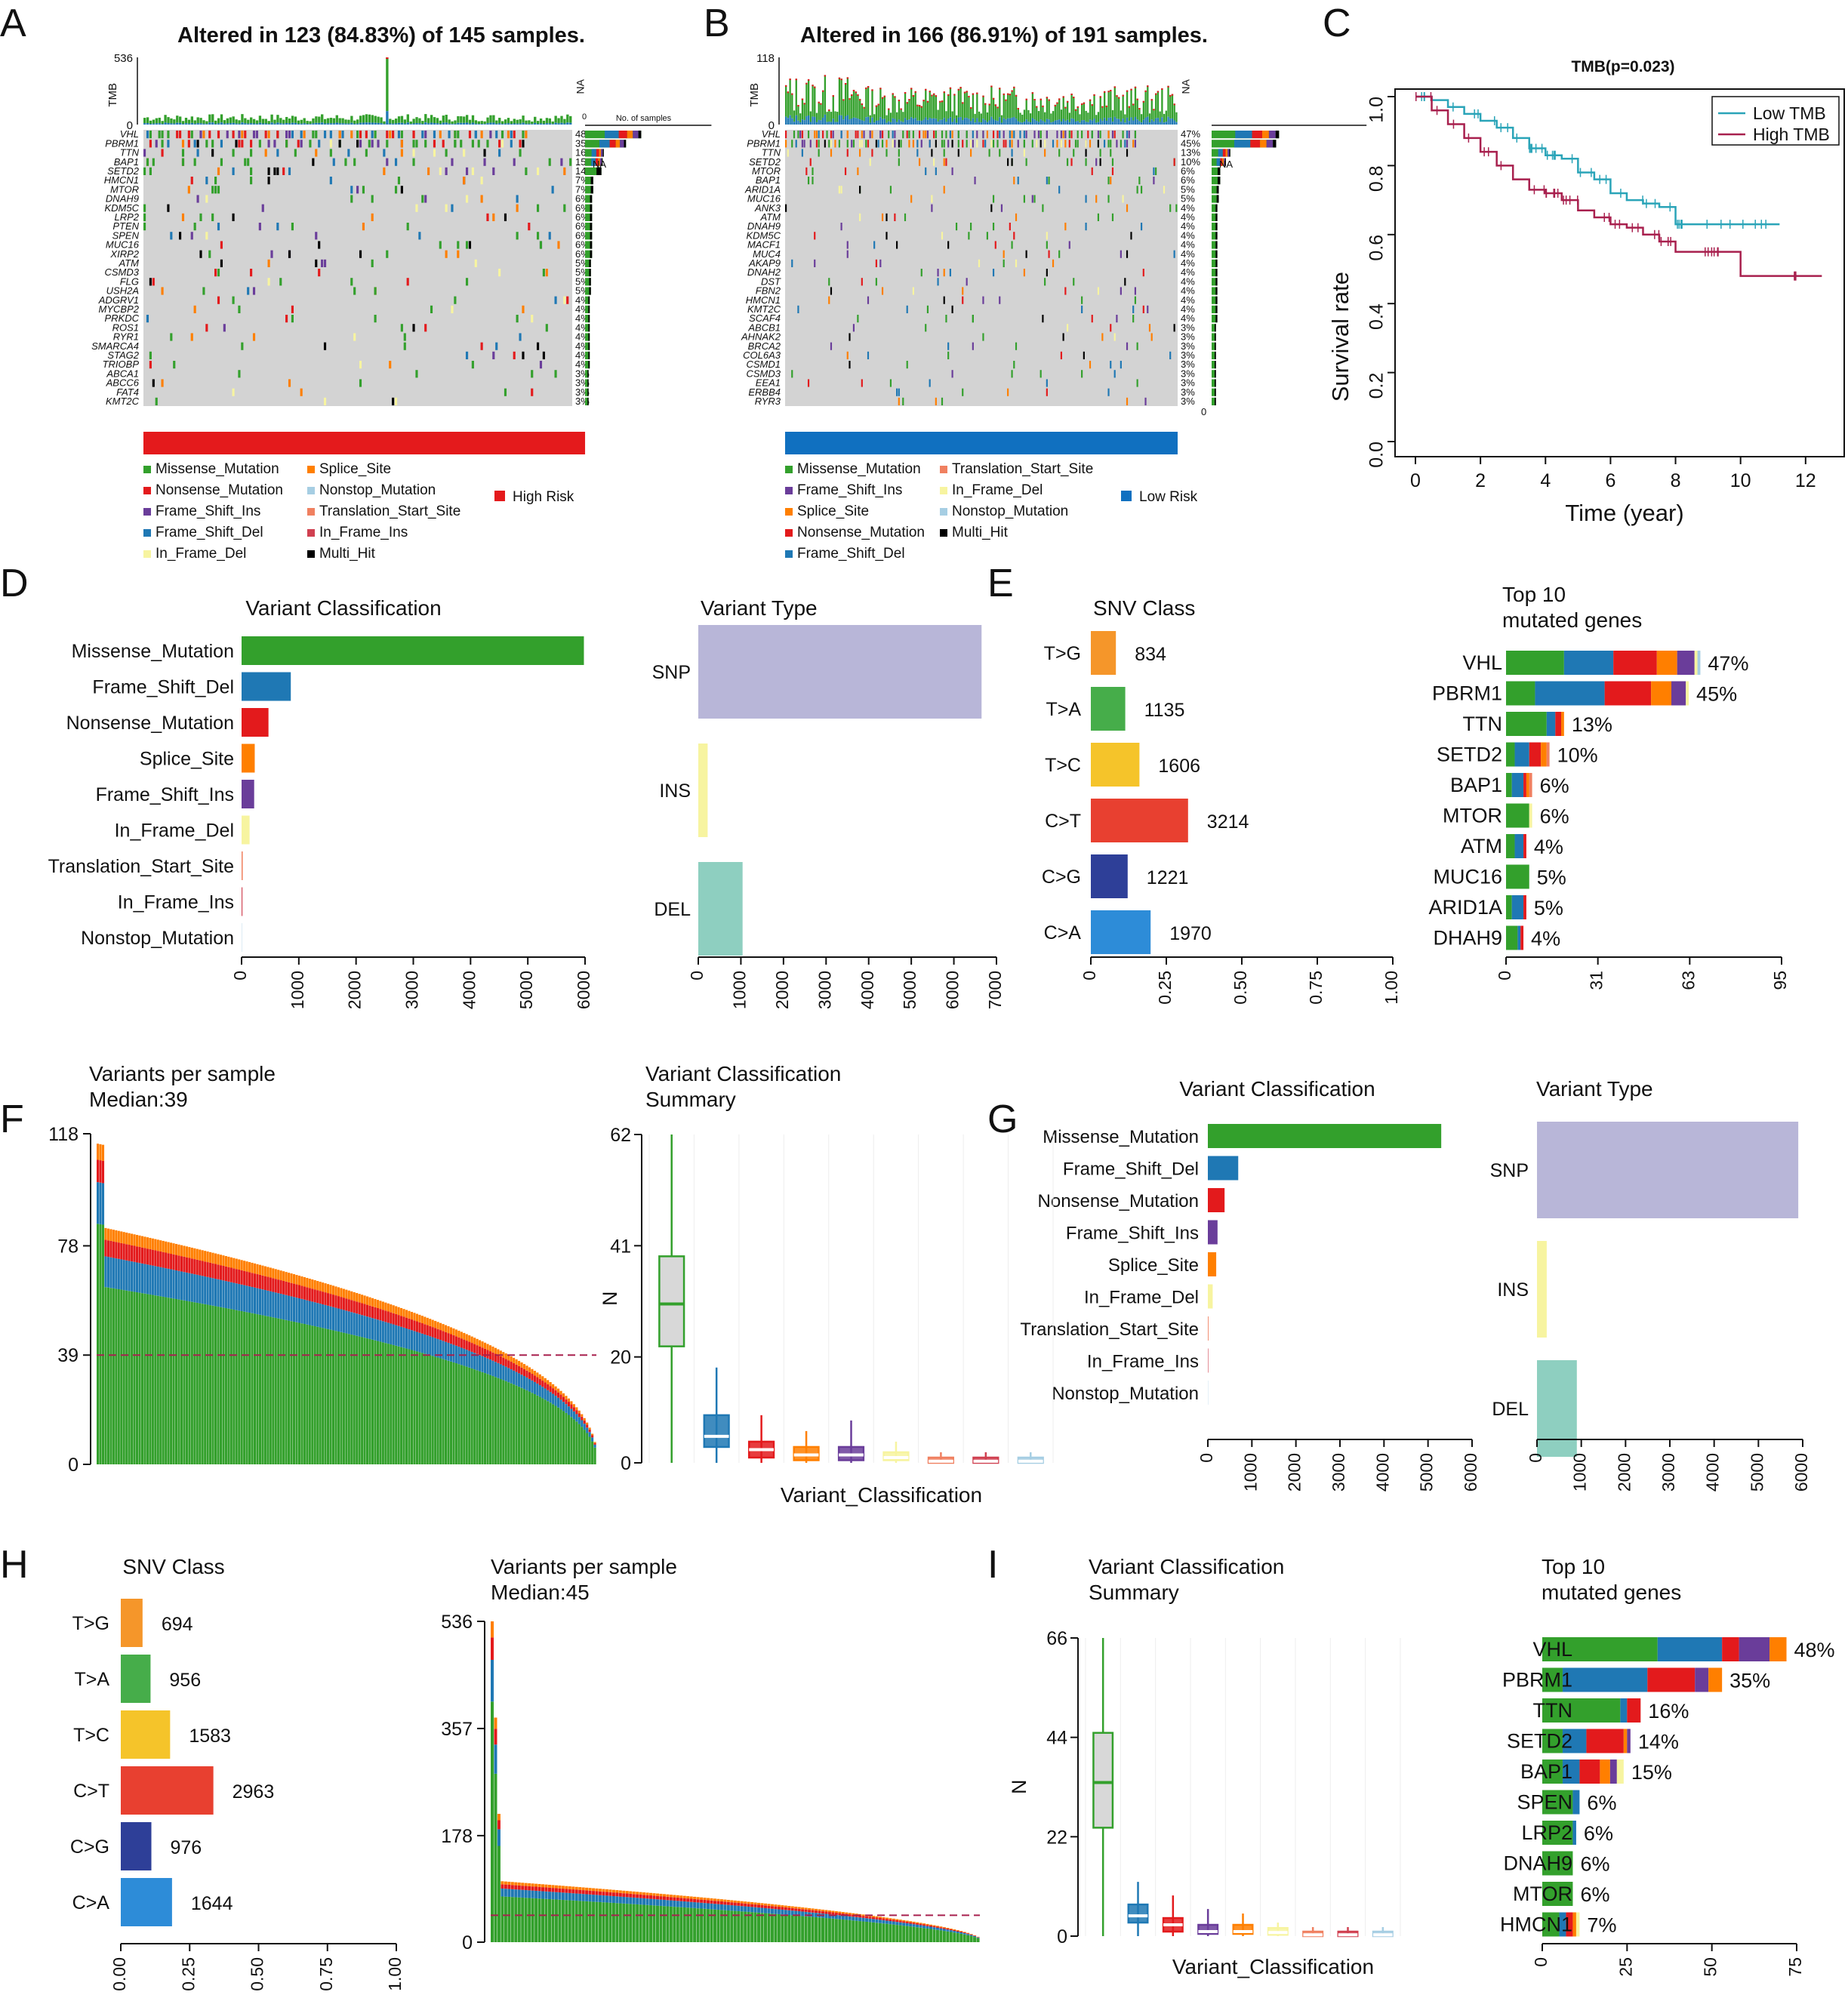 This screenshot has height=1995, width=1848. I want to click on gene-percent: 3%, so click(1188, 401).